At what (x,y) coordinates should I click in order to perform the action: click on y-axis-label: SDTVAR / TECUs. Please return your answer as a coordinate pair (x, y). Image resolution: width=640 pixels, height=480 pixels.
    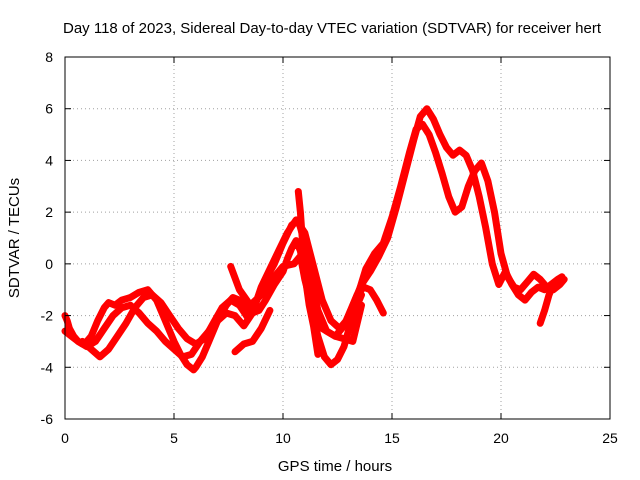
    Looking at the image, I should click on (14, 238).